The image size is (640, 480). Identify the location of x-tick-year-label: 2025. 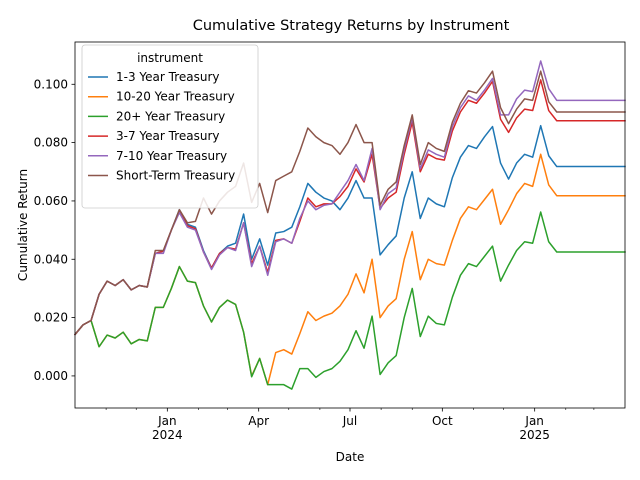
(534, 435).